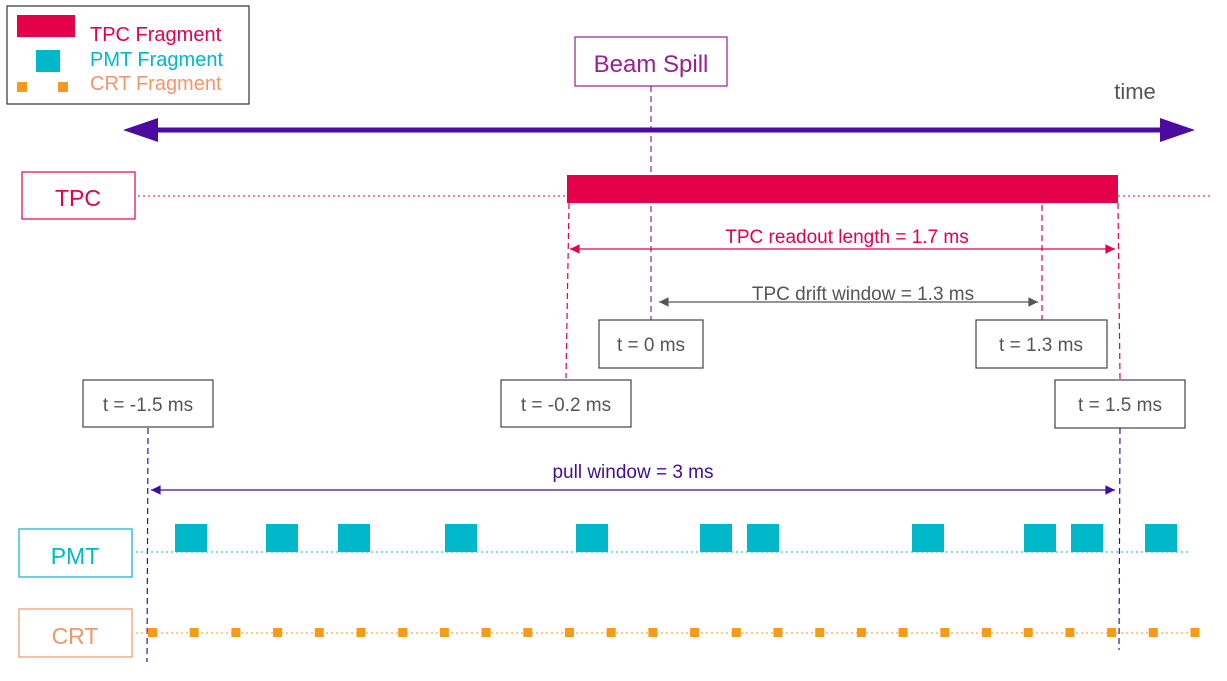 The height and width of the screenshot is (681, 1227). What do you see at coordinates (147, 545) in the screenshot?
I see `pull-window-left-line` at bounding box center [147, 545].